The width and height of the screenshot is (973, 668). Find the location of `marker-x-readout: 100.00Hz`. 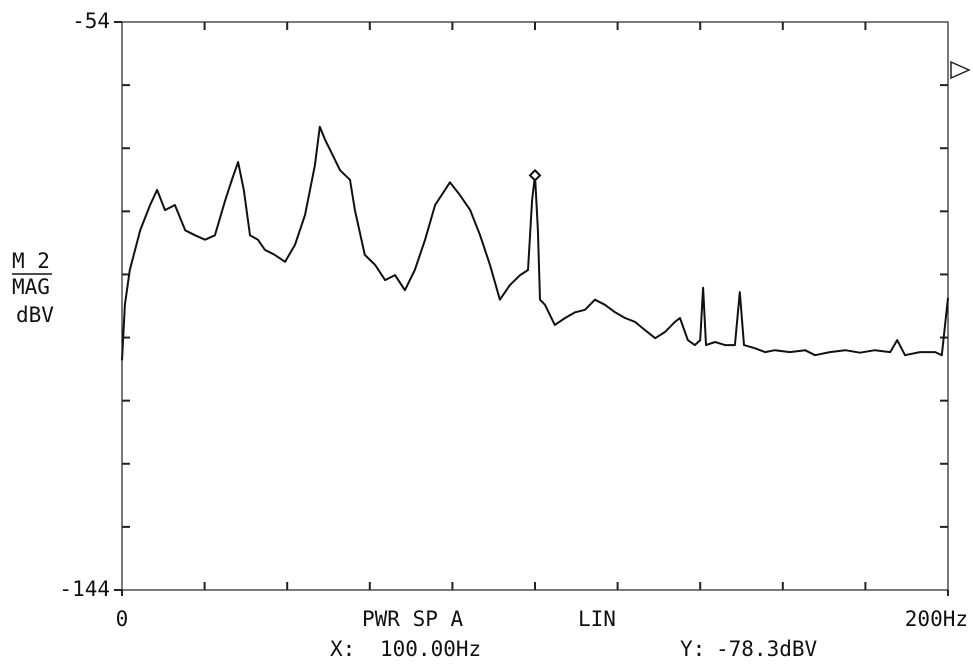

marker-x-readout: 100.00Hz is located at coordinates (430, 649).